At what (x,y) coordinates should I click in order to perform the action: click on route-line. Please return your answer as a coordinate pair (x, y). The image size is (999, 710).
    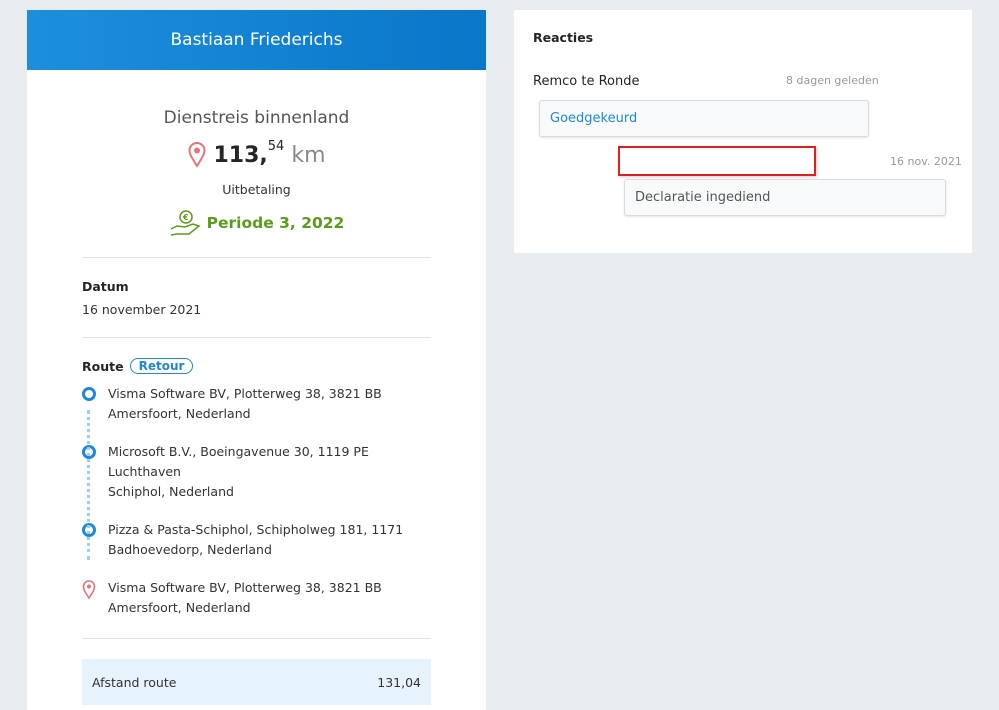
    Looking at the image, I should click on (88, 485).